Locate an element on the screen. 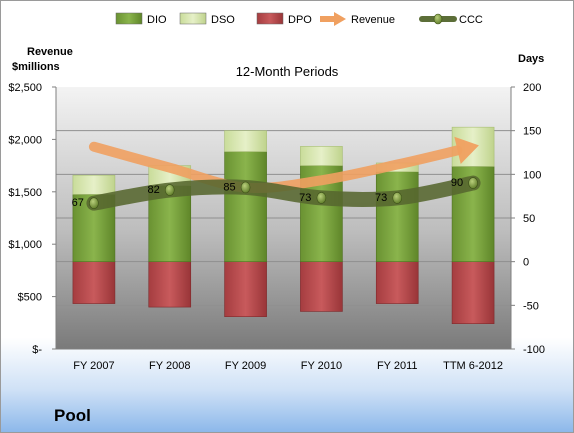  ccc-data-label: 85 is located at coordinates (229, 187).